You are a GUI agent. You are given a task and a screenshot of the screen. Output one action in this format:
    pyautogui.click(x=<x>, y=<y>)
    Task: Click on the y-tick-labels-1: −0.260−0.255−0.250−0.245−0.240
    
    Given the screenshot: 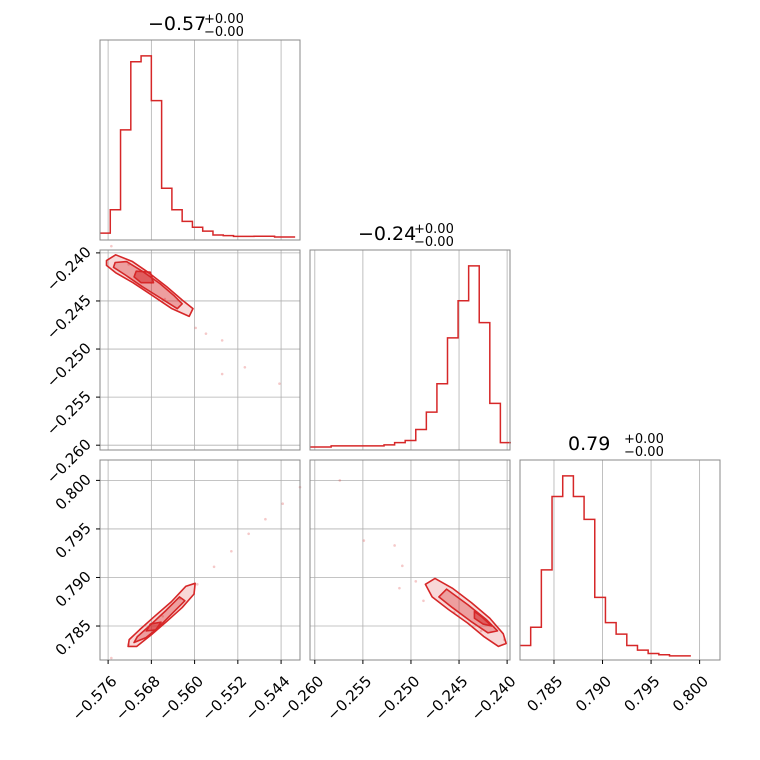 What is the action you would take?
    pyautogui.click(x=69, y=365)
    